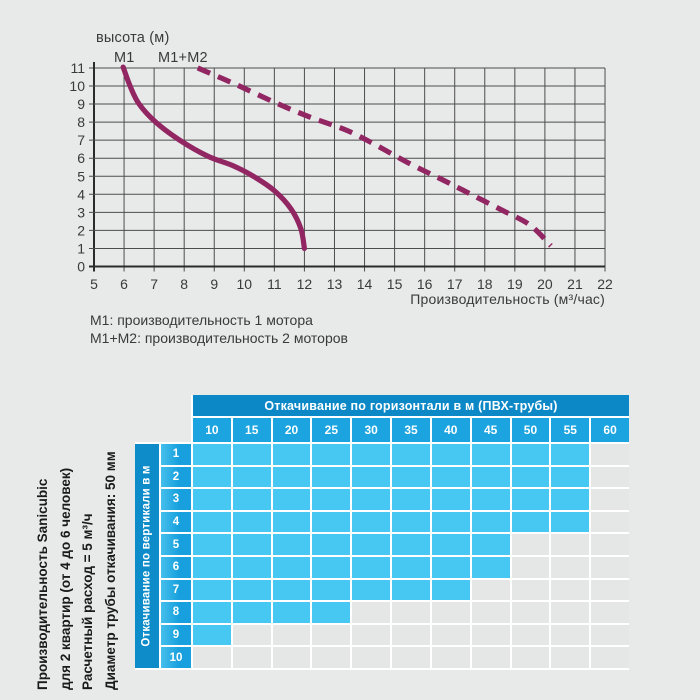 This screenshot has width=700, height=700. Describe the element at coordinates (81, 176) in the screenshot. I see `y-tick-label: 5` at that location.